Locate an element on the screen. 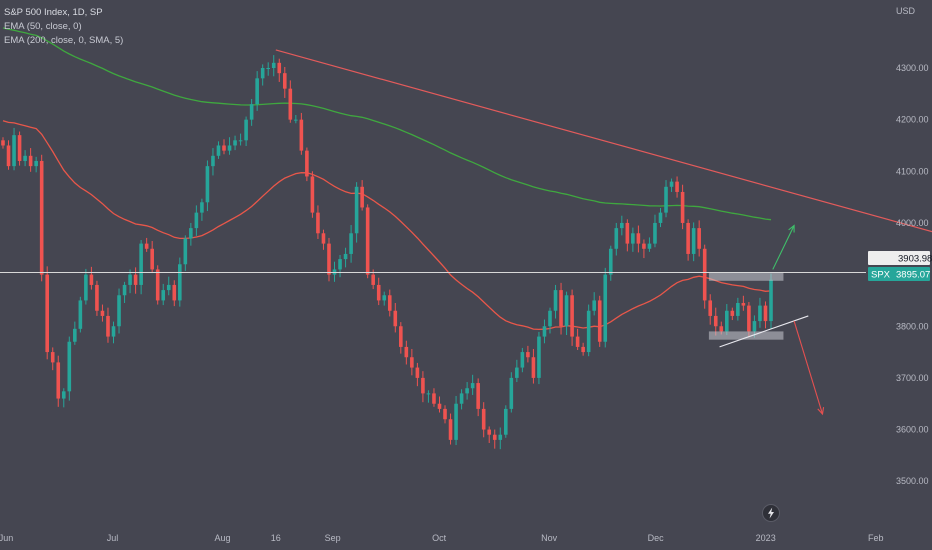  bullish-arrow is located at coordinates (783, 247).